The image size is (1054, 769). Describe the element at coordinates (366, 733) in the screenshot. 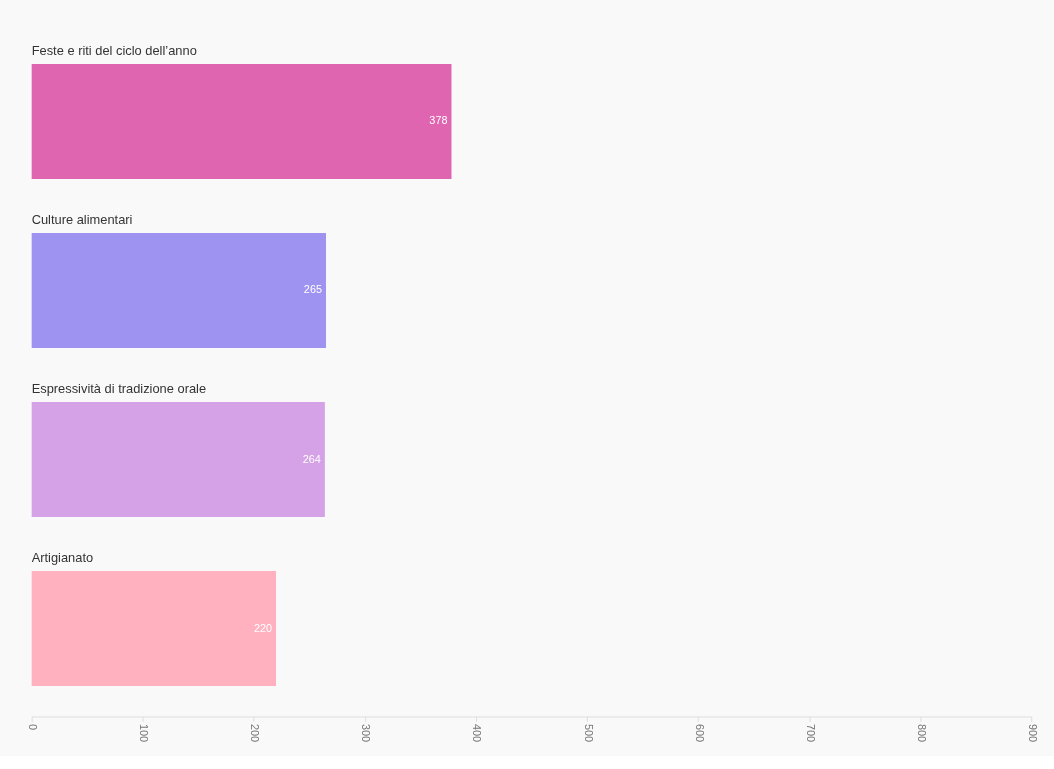

I see `x-tick-label: 300` at that location.